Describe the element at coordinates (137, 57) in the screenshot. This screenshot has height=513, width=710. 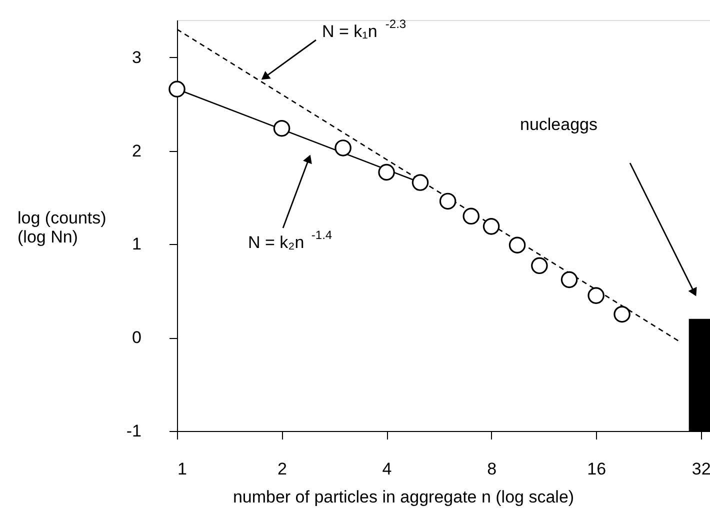
I see `y-tick-label: 3` at that location.